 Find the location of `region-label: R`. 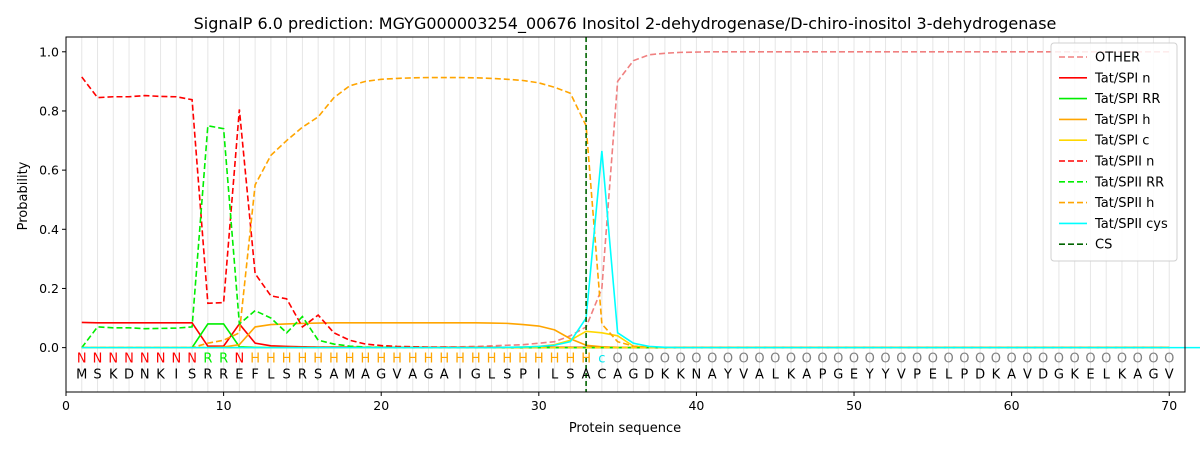

region-label: R is located at coordinates (223, 358).